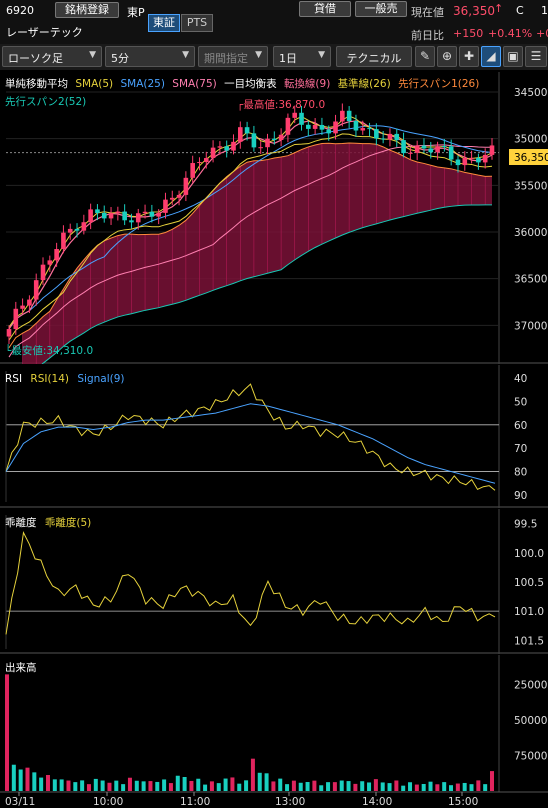  I want to click on tab-pts: PTS, so click(197, 23).